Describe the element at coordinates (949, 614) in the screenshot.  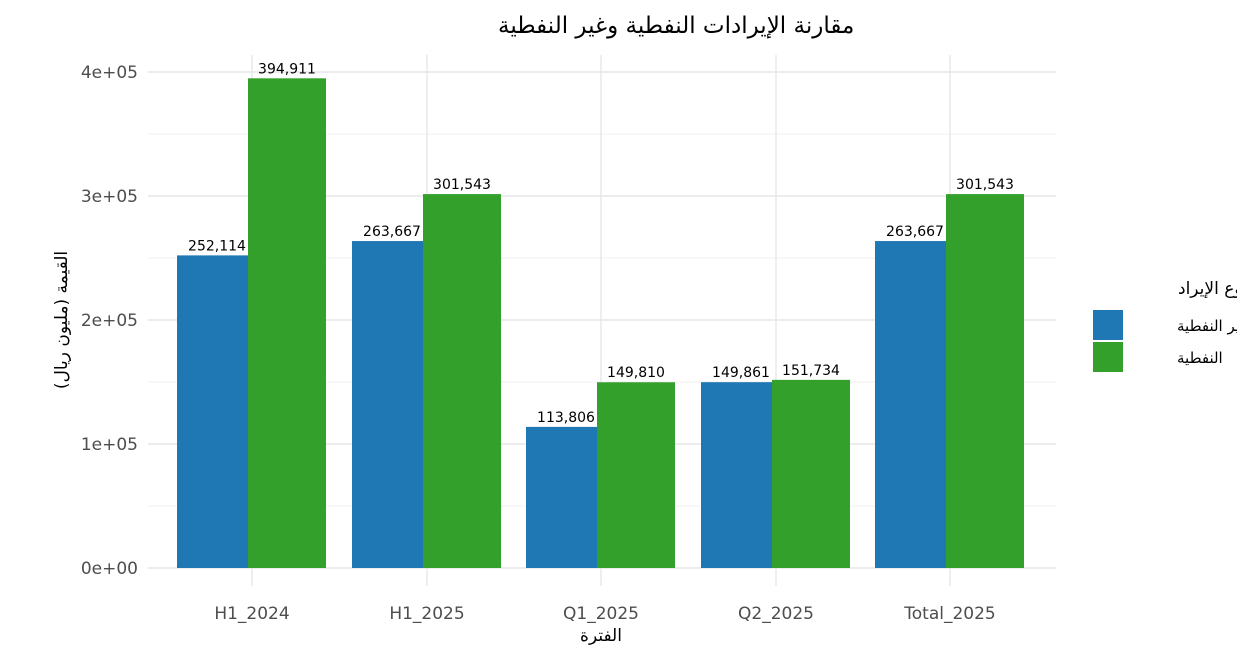
I see `x-tick-label: Total_2025` at that location.